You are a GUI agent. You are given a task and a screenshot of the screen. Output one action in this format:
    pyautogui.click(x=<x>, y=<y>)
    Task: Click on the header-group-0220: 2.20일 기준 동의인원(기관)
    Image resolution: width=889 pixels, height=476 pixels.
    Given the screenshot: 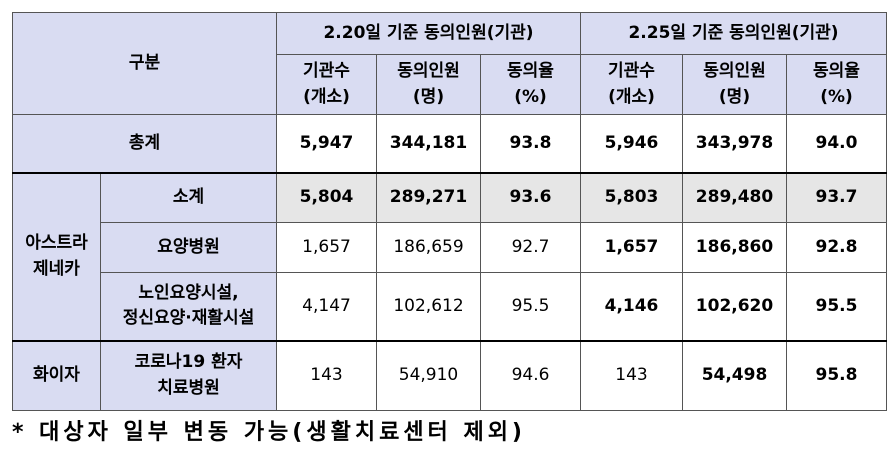 What is the action you would take?
    pyautogui.click(x=428, y=33)
    